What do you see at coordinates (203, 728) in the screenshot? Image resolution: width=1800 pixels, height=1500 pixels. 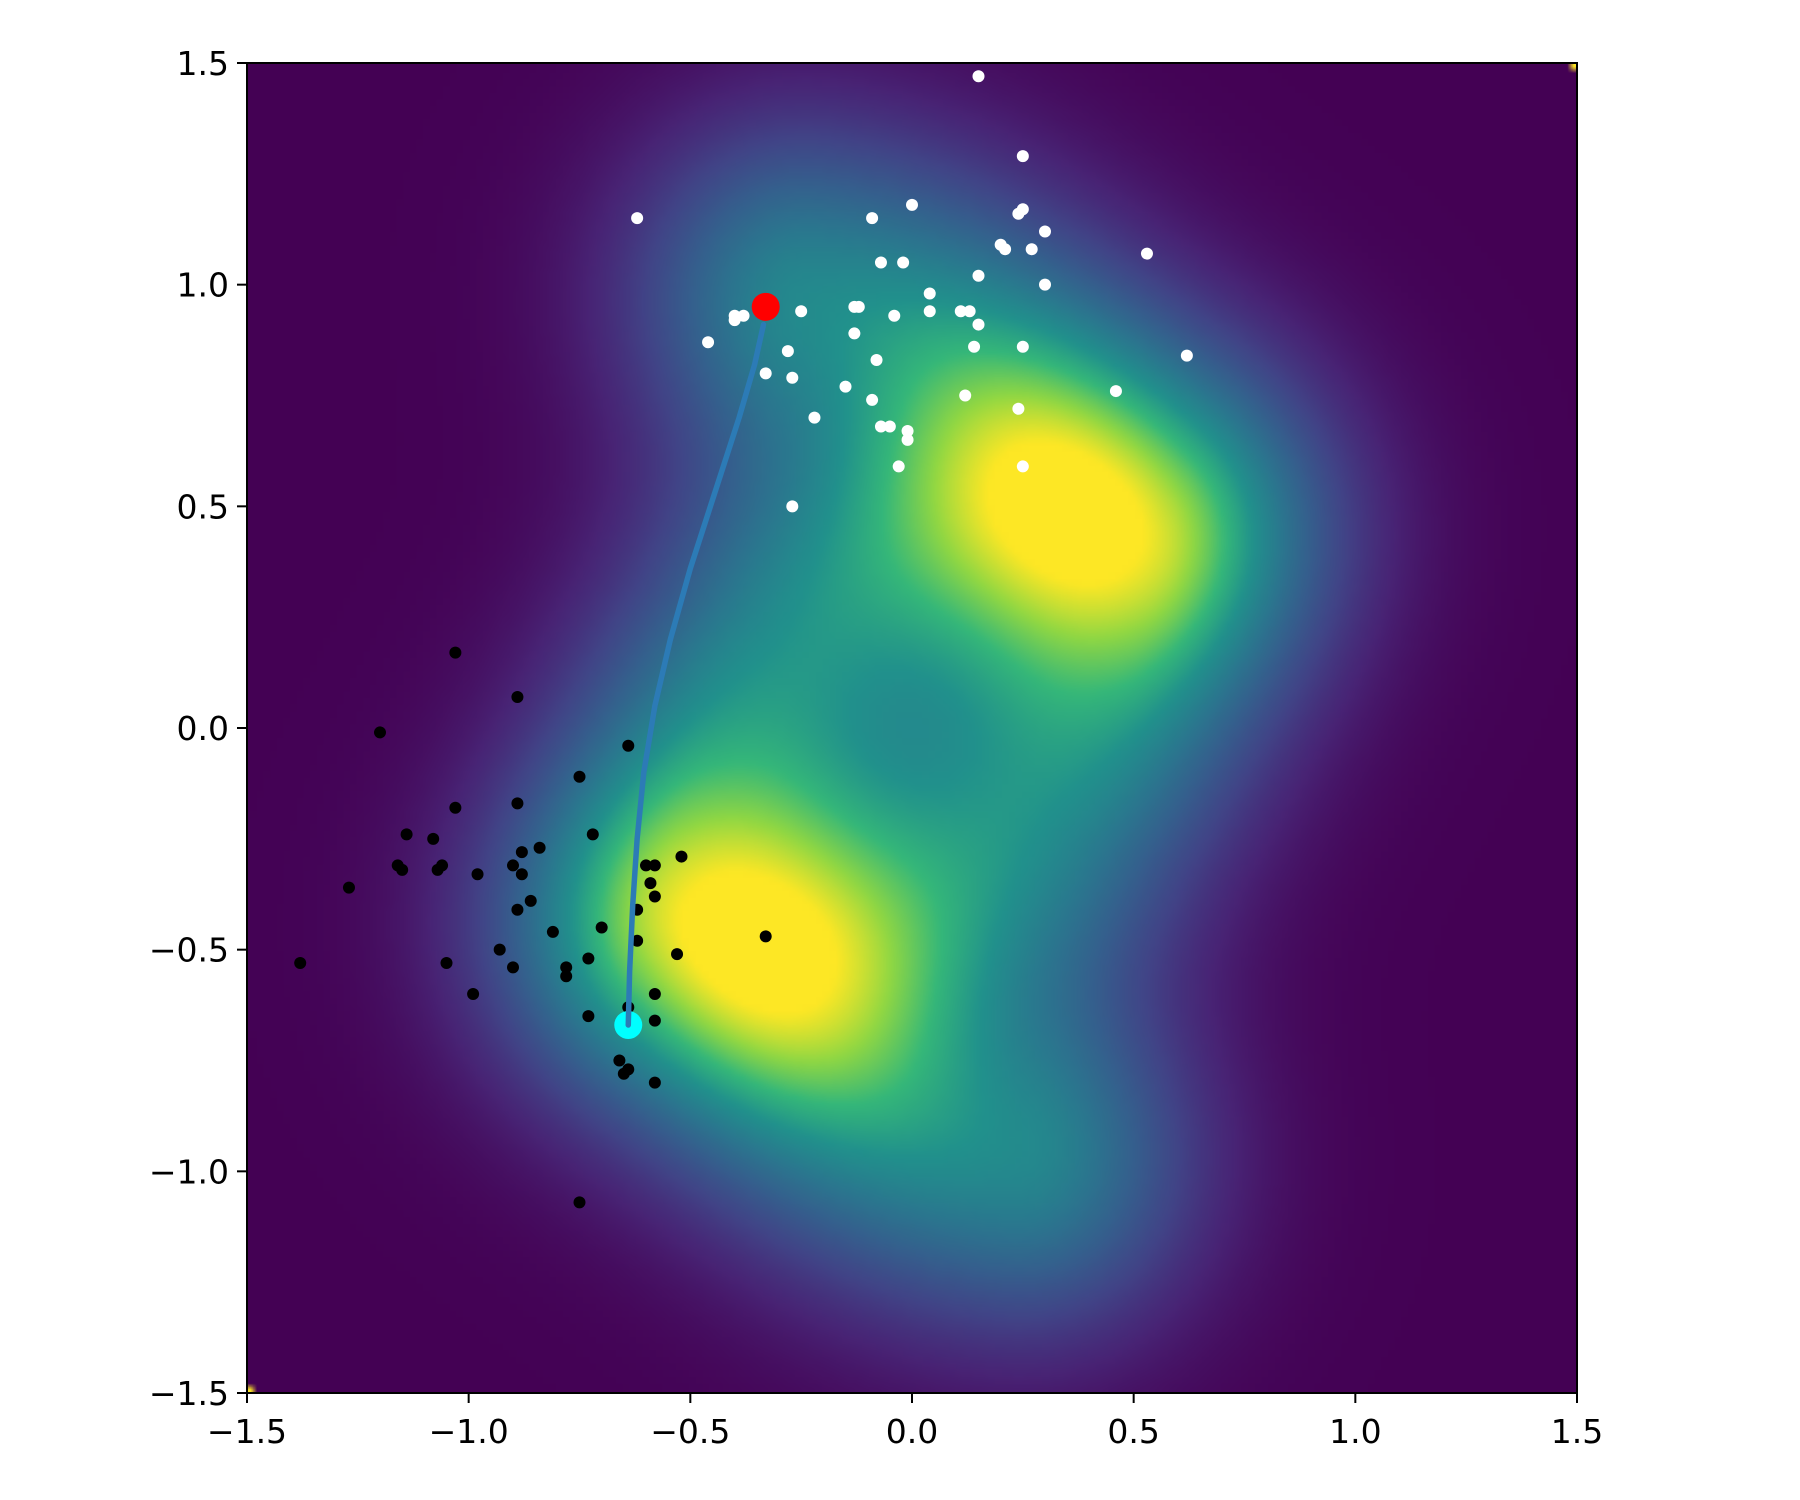 I see `y-tick-label: 0.0` at bounding box center [203, 728].